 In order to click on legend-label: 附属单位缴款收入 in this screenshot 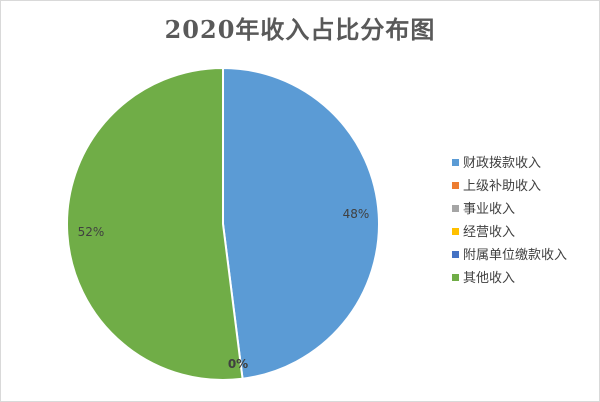, I will do `click(515, 255)`.